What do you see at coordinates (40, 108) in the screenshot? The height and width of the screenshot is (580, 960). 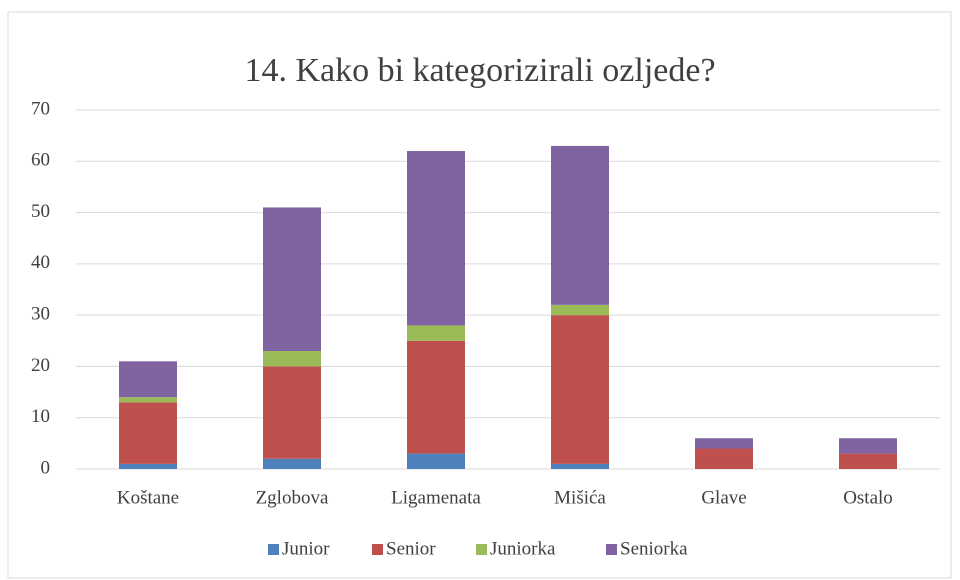 I see `y-tick-label: 70` at bounding box center [40, 108].